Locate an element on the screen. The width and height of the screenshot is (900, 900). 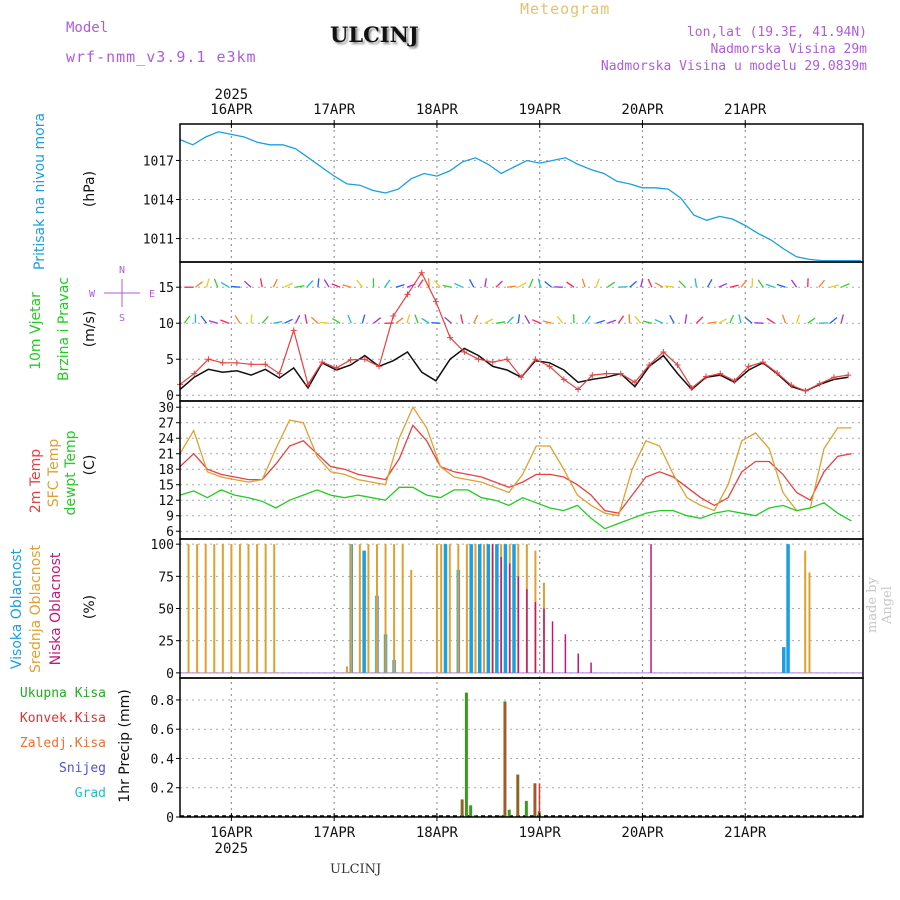
y-tick-label: 1011 is located at coordinates (158, 240).